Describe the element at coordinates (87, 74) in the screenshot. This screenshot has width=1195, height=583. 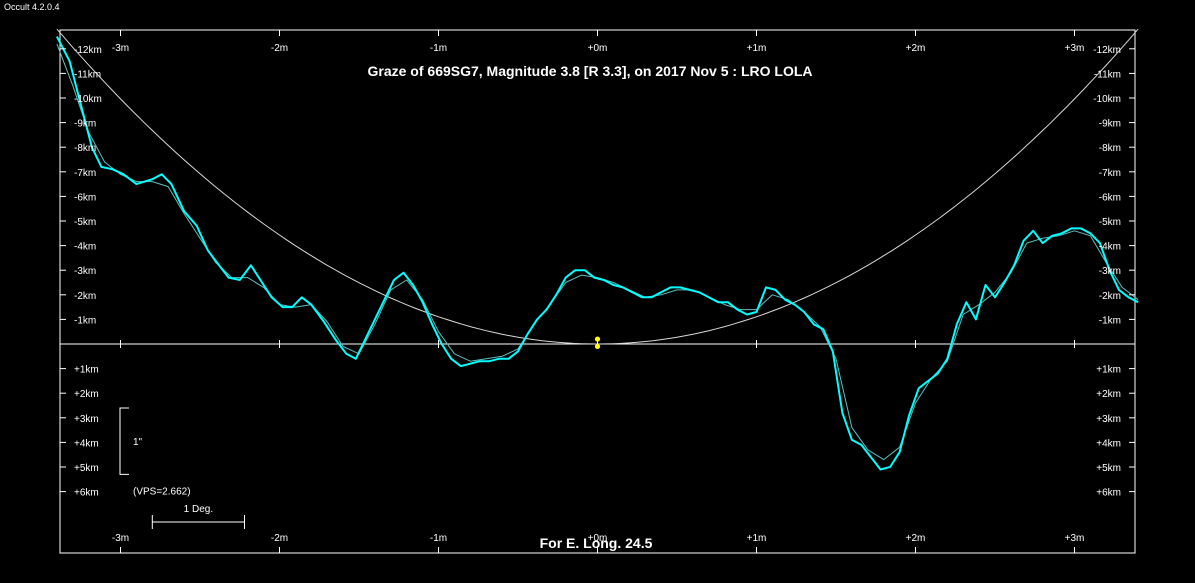
I see `y-tick-label-left: -11km` at that location.